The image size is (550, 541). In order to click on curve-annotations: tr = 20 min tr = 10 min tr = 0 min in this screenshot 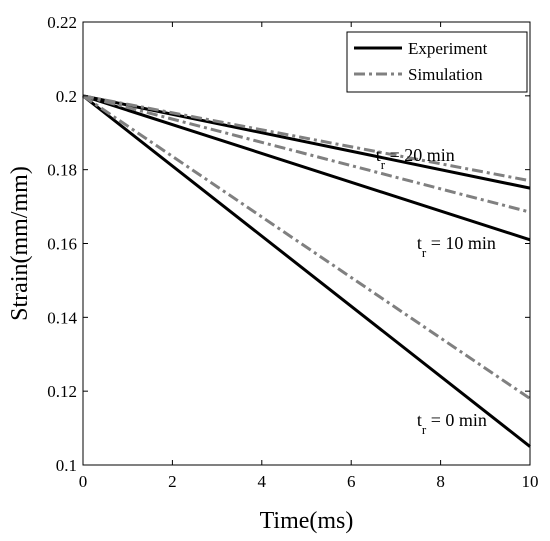, I will do `click(436, 291)`.